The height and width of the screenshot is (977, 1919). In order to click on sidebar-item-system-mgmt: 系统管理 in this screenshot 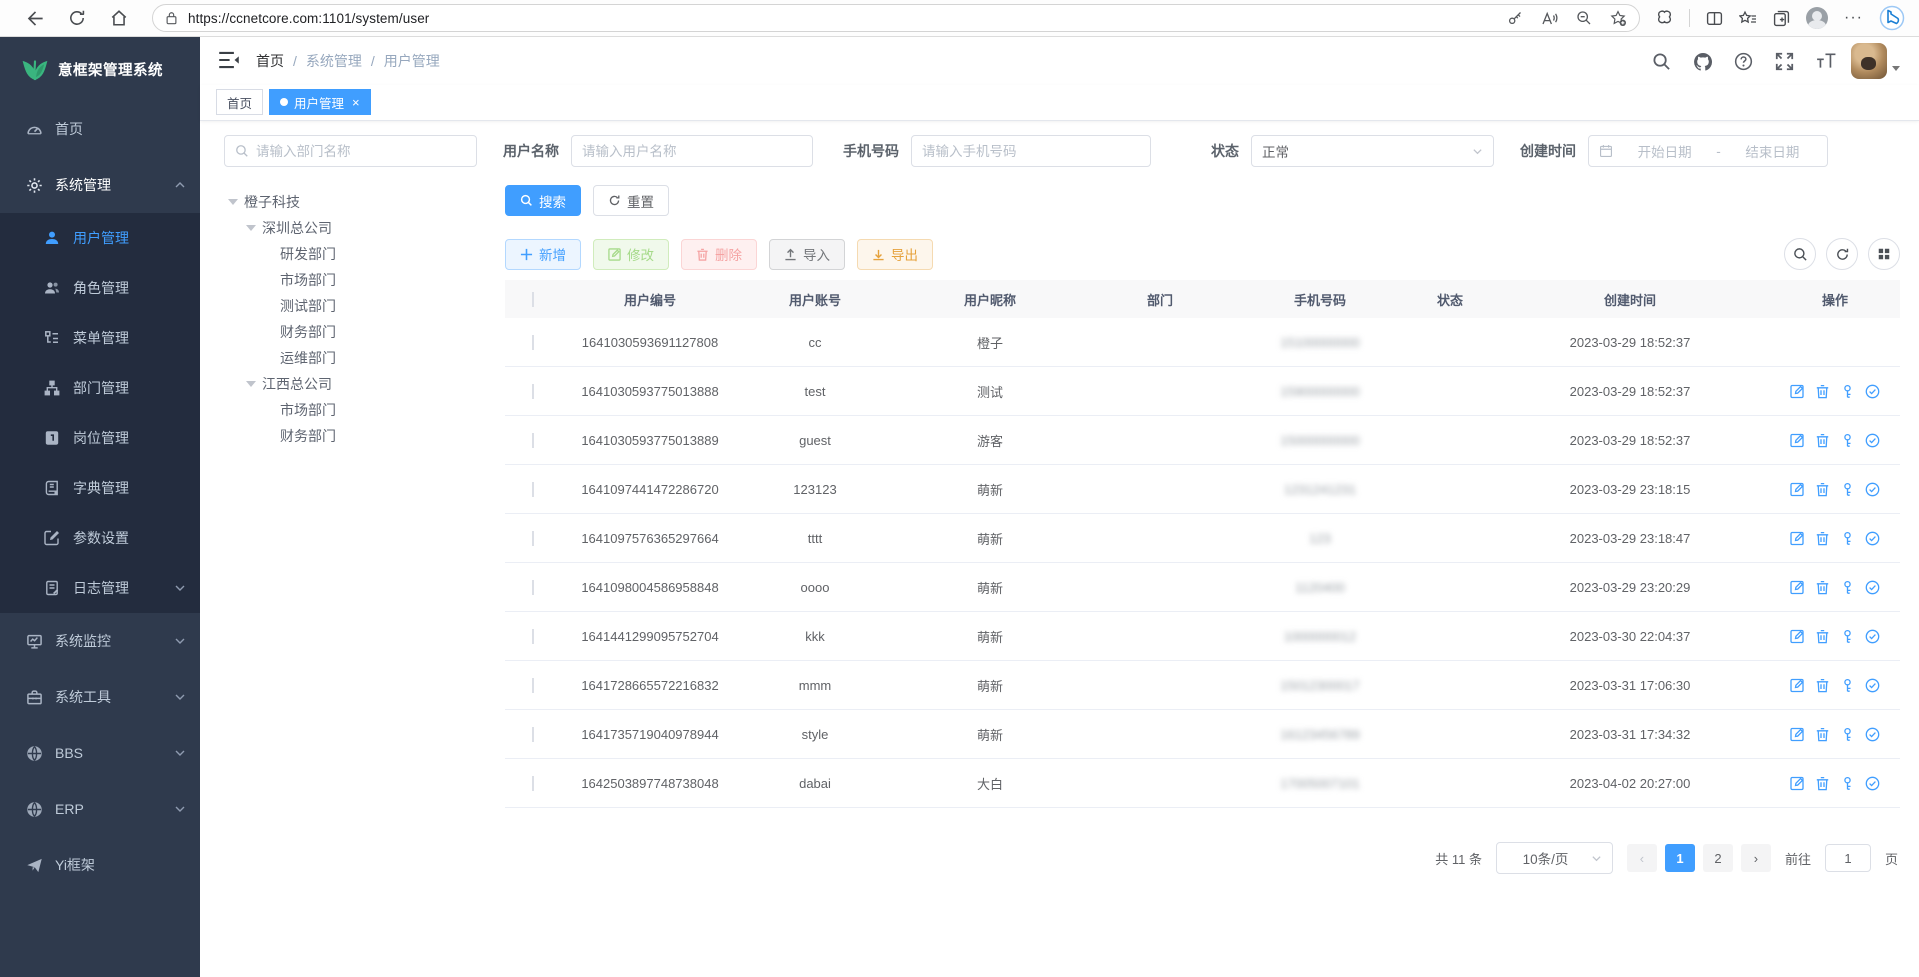, I will do `click(100, 185)`.